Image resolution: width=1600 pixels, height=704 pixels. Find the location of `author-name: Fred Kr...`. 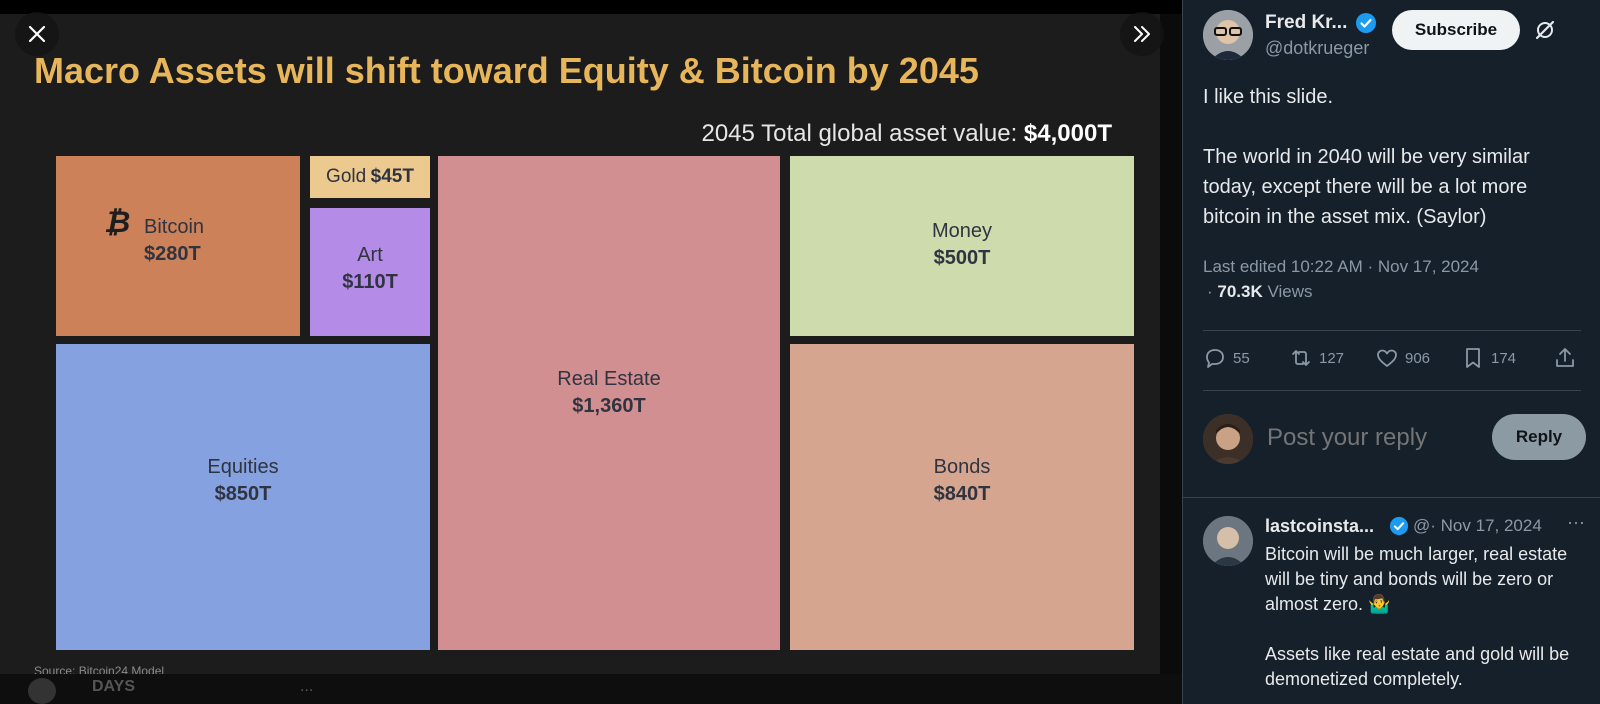

author-name: Fred Kr... is located at coordinates (1306, 22).